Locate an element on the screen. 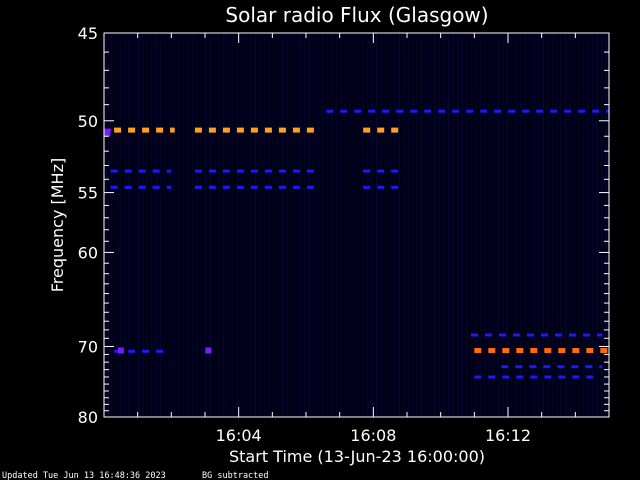 Image resolution: width=640 pixels, height=480 pixels. x-axis-label: Start Time (13-Jun-23 16:00:00) is located at coordinates (357, 456).